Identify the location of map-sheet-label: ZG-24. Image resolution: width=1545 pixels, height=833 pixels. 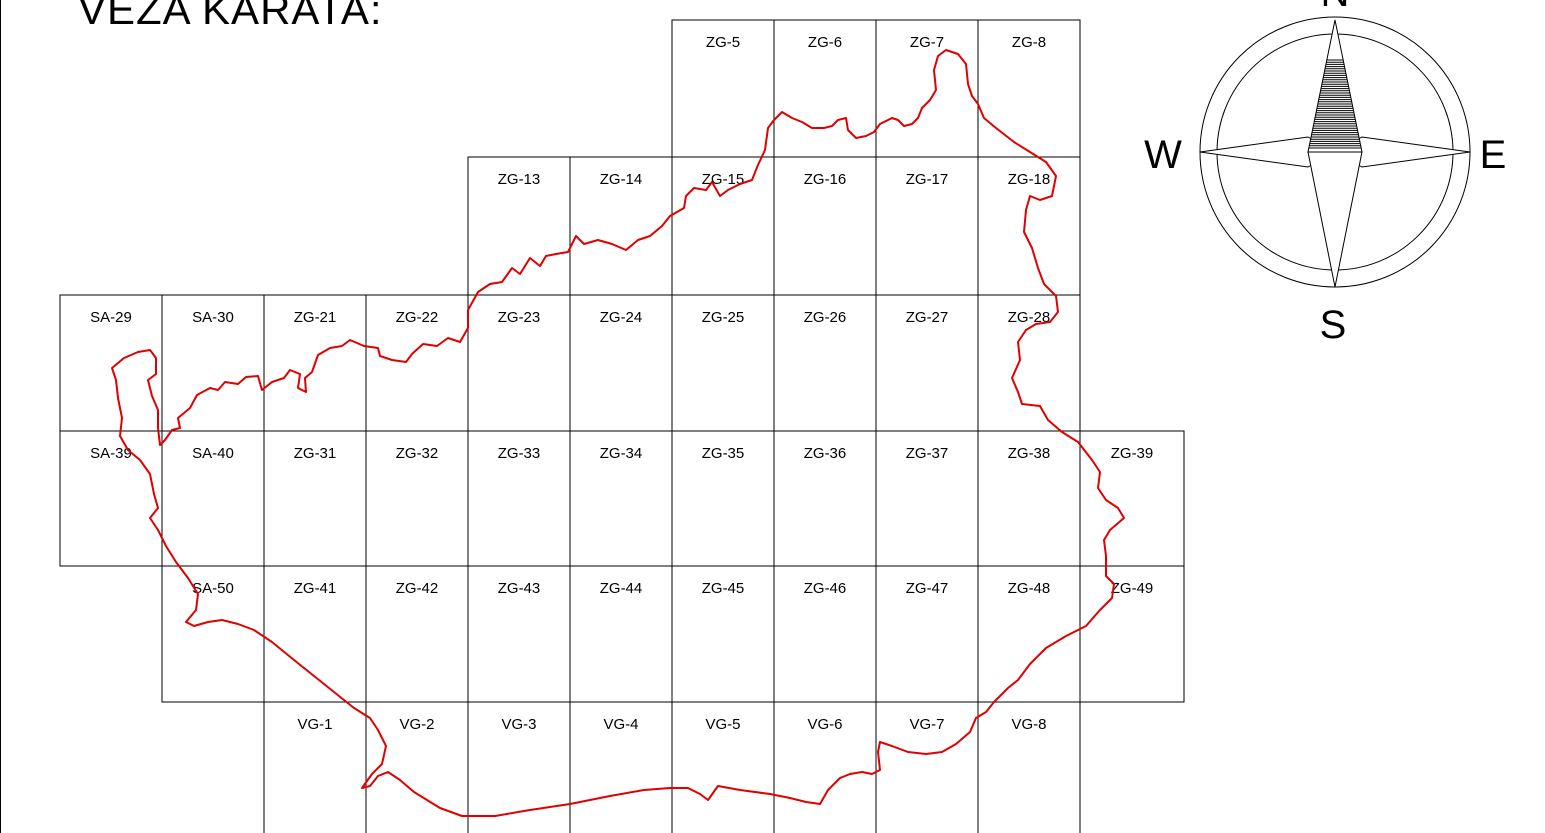
(621, 317).